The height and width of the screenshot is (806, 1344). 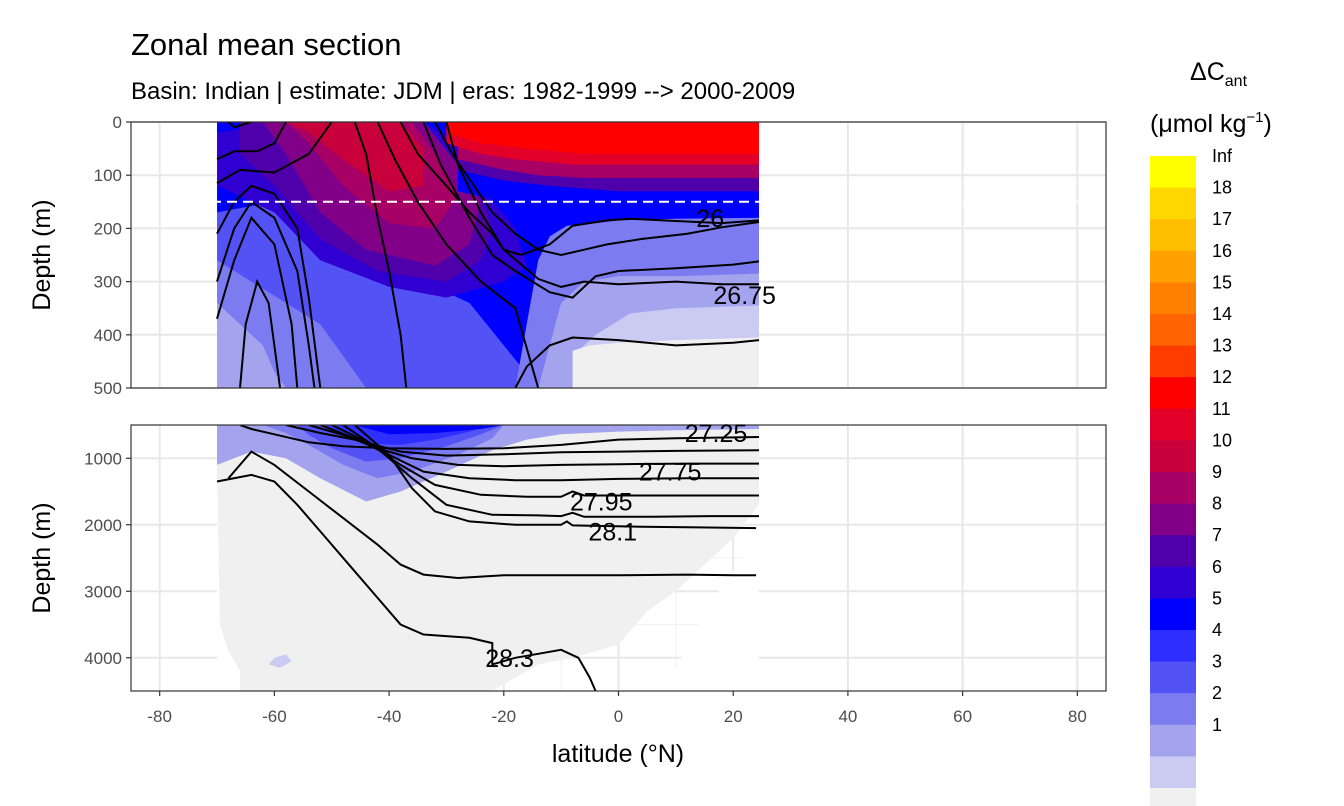 I want to click on isopycnal-label: 26, so click(x=710, y=219).